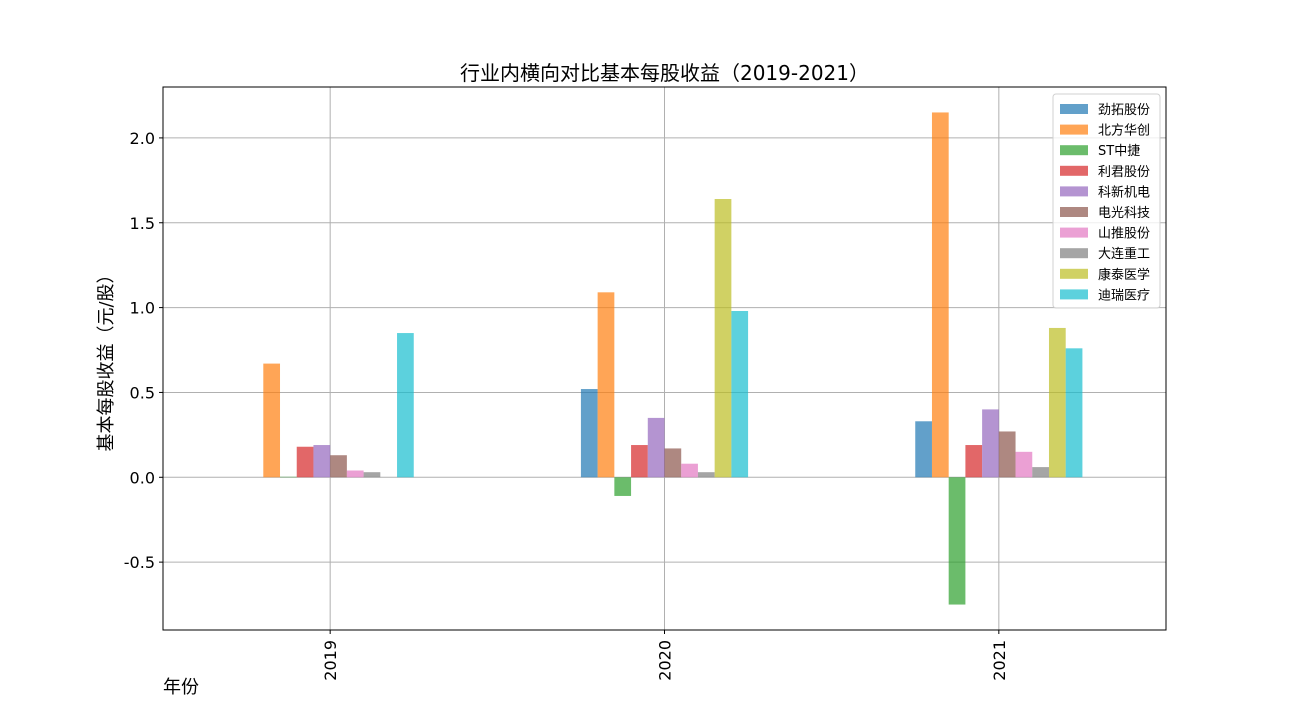 This screenshot has height=720, width=1296. Describe the element at coordinates (1124, 234) in the screenshot. I see `legend-label: 山推股份` at that location.